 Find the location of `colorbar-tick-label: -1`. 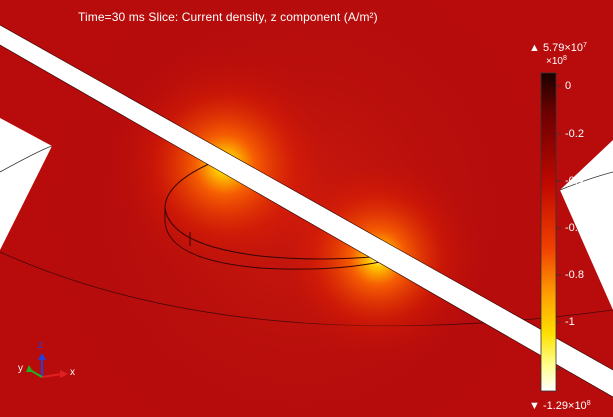

colorbar-tick-label: -1 is located at coordinates (570, 322).